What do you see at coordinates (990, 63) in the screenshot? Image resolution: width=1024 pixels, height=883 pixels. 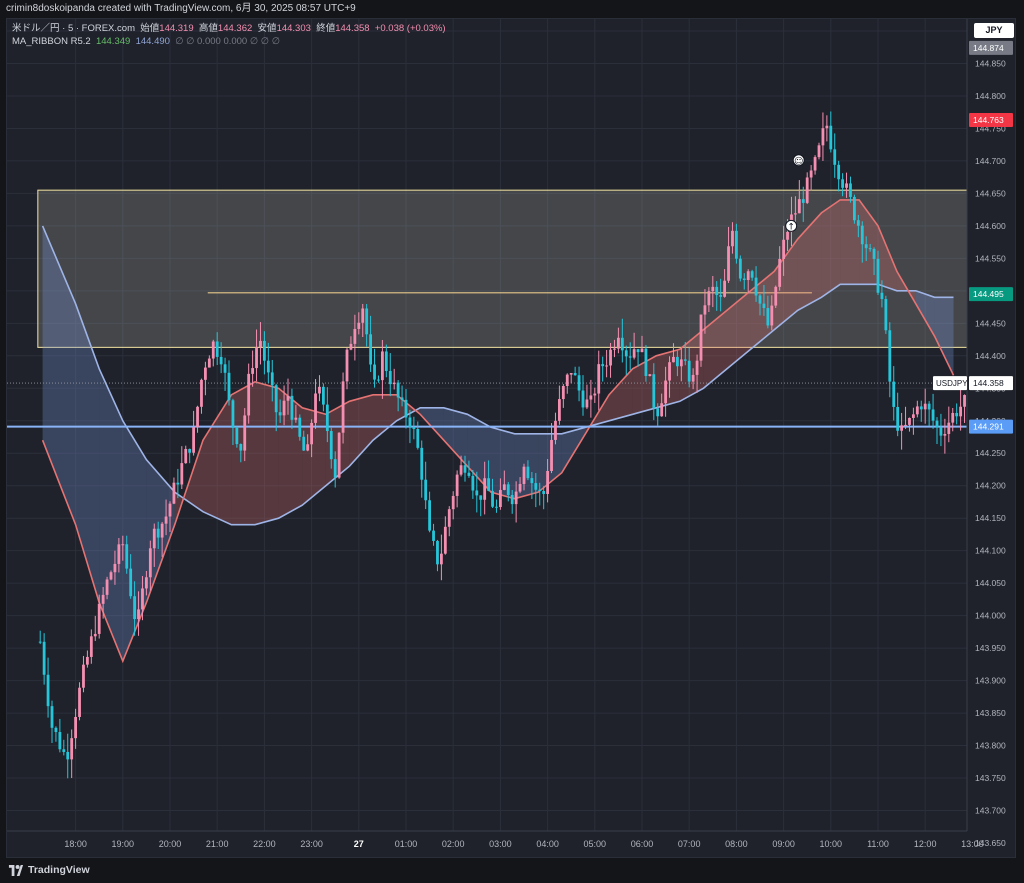 I see `y-tick-label: 144.850` at bounding box center [990, 63].